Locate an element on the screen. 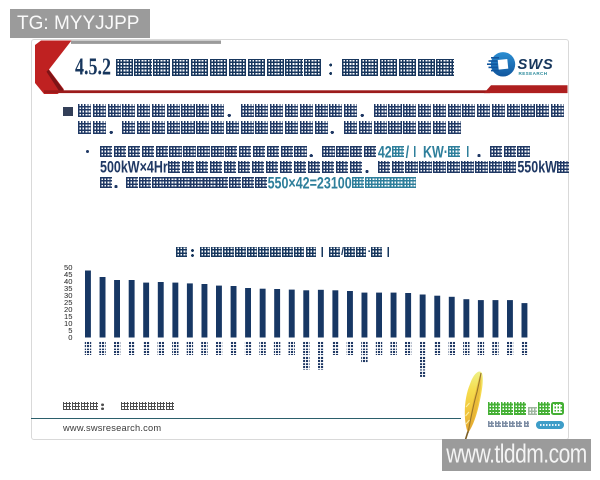 This screenshot has height=480, width=600. svg-text: 5 is located at coordinates (70, 330).